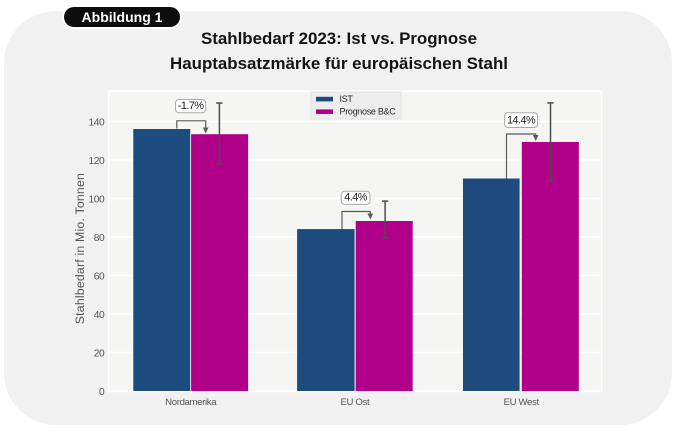  What do you see at coordinates (355, 402) in the screenshot?
I see `svg-text: EU Ost` at bounding box center [355, 402].